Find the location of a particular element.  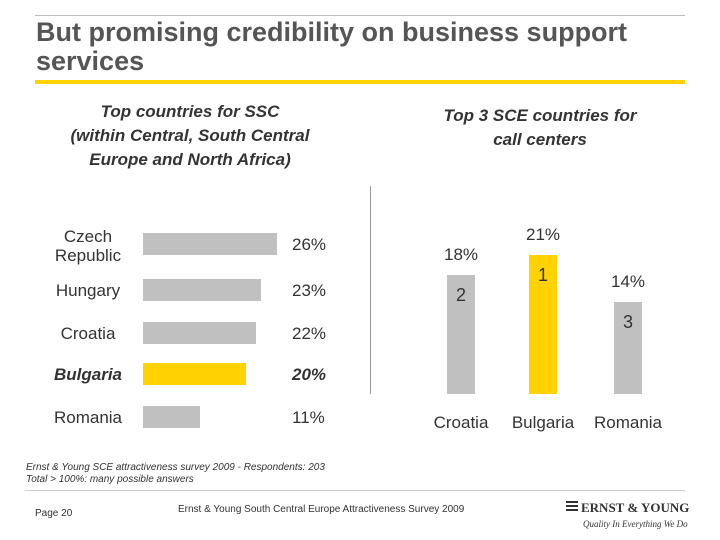

top-rule is located at coordinates (360, 15).